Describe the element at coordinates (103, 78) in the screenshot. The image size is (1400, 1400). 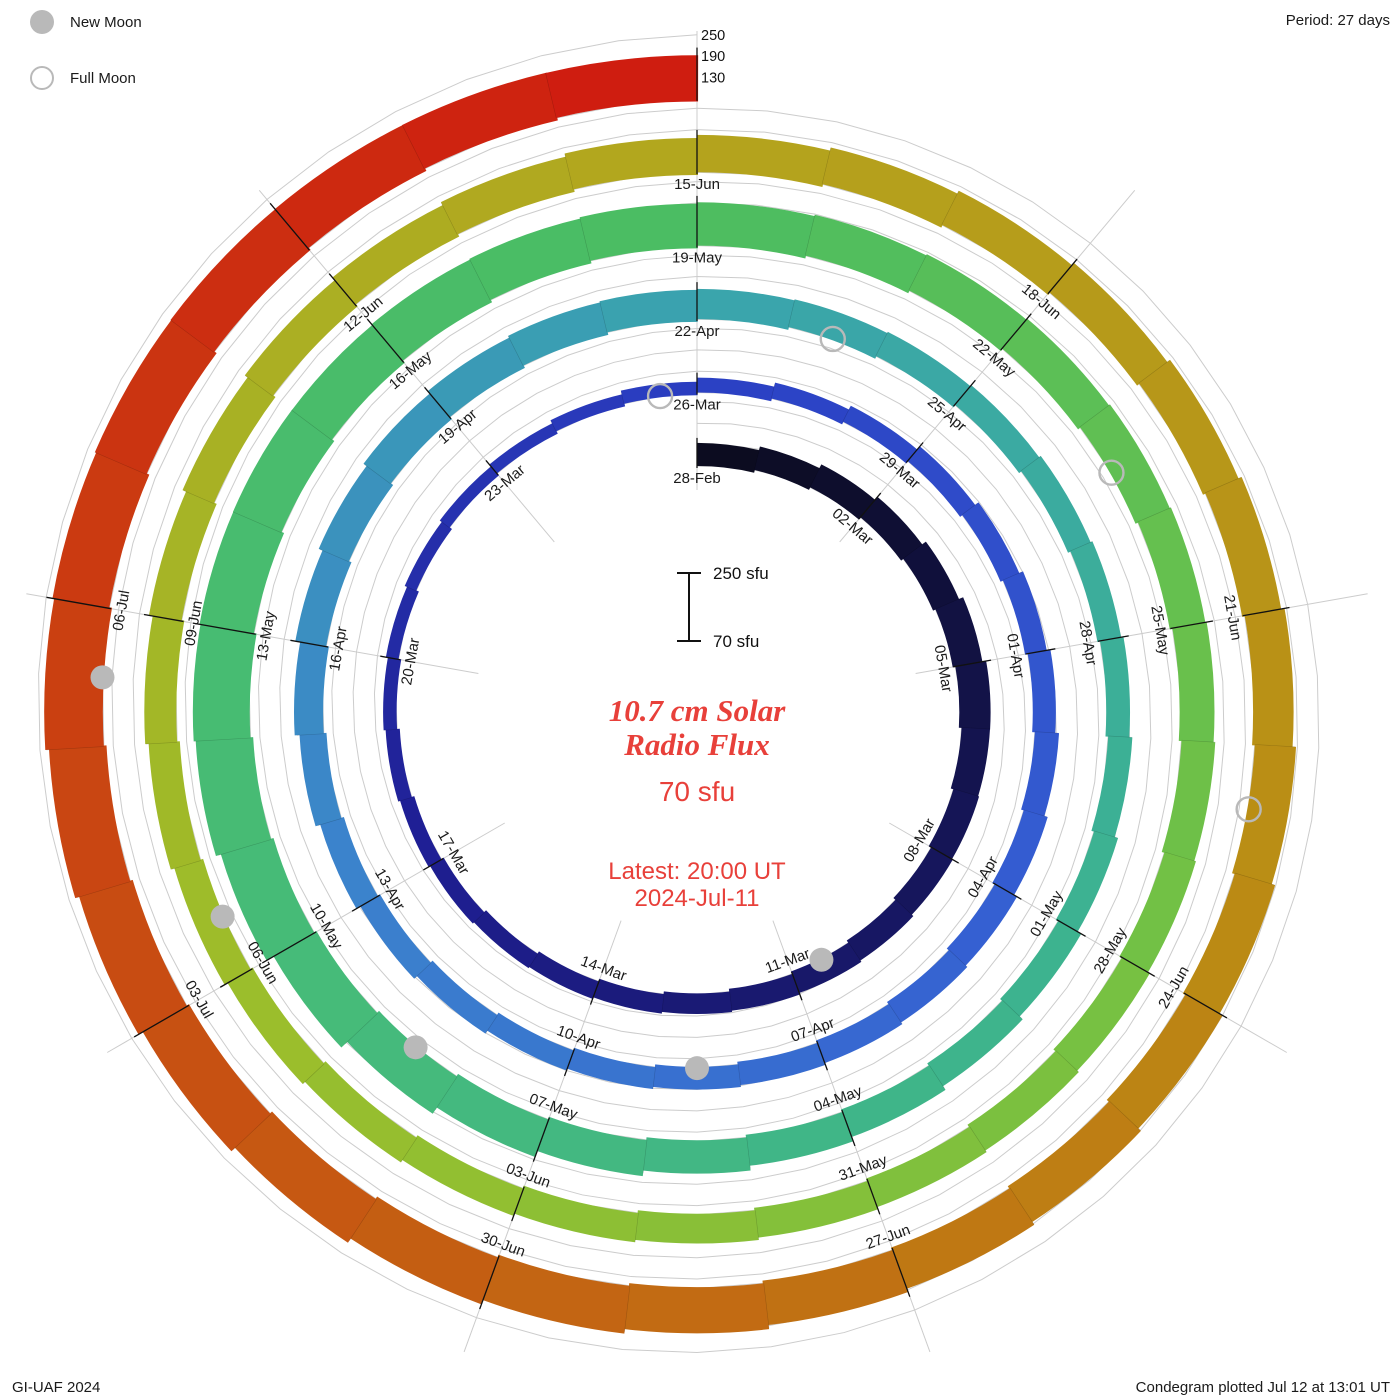
I see `legend-full-moon-label: Full Moon` at that location.